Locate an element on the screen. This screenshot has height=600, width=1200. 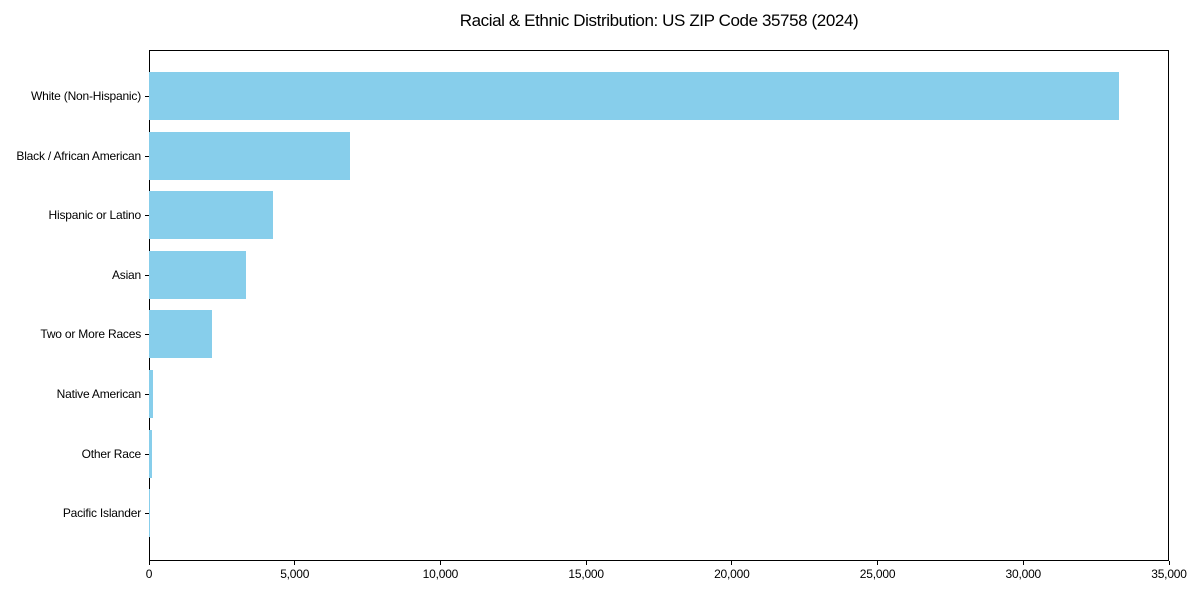
x-tick-label: 20,000 is located at coordinates (732, 574).